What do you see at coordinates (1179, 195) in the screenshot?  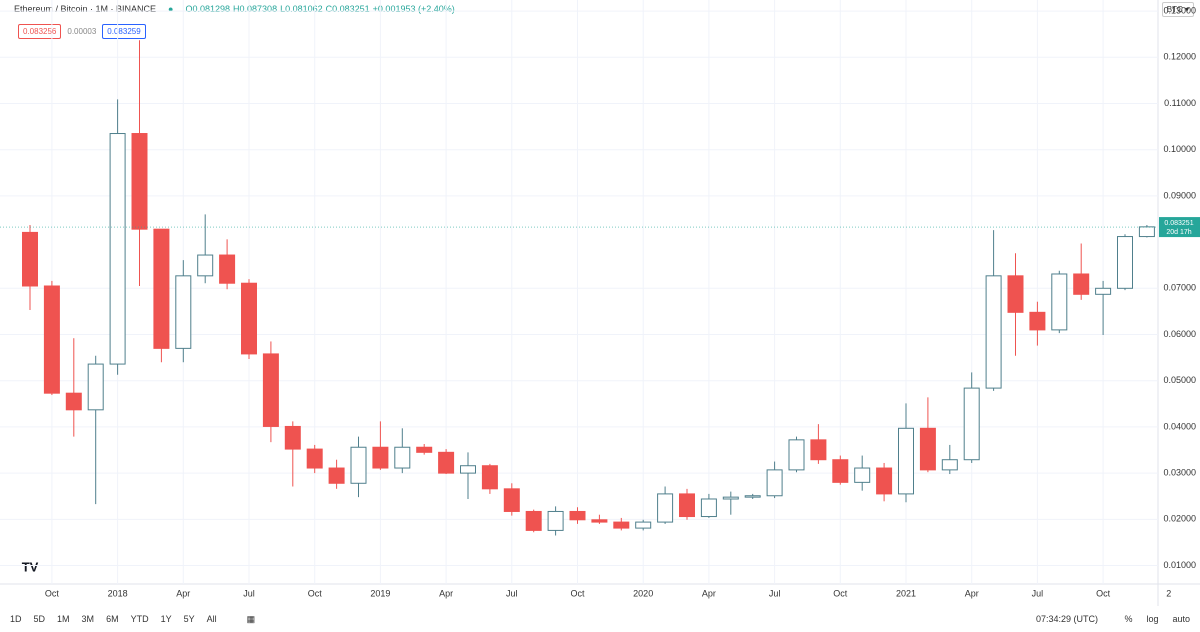 I see `y-tick-label: 0.09000` at bounding box center [1179, 195].